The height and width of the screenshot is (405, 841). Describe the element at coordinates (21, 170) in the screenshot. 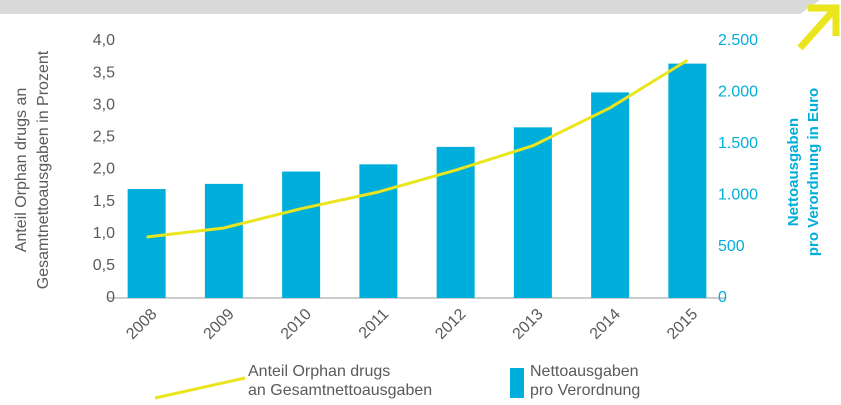

I see `y-axis-title: Anteil Orphan drugs an` at that location.